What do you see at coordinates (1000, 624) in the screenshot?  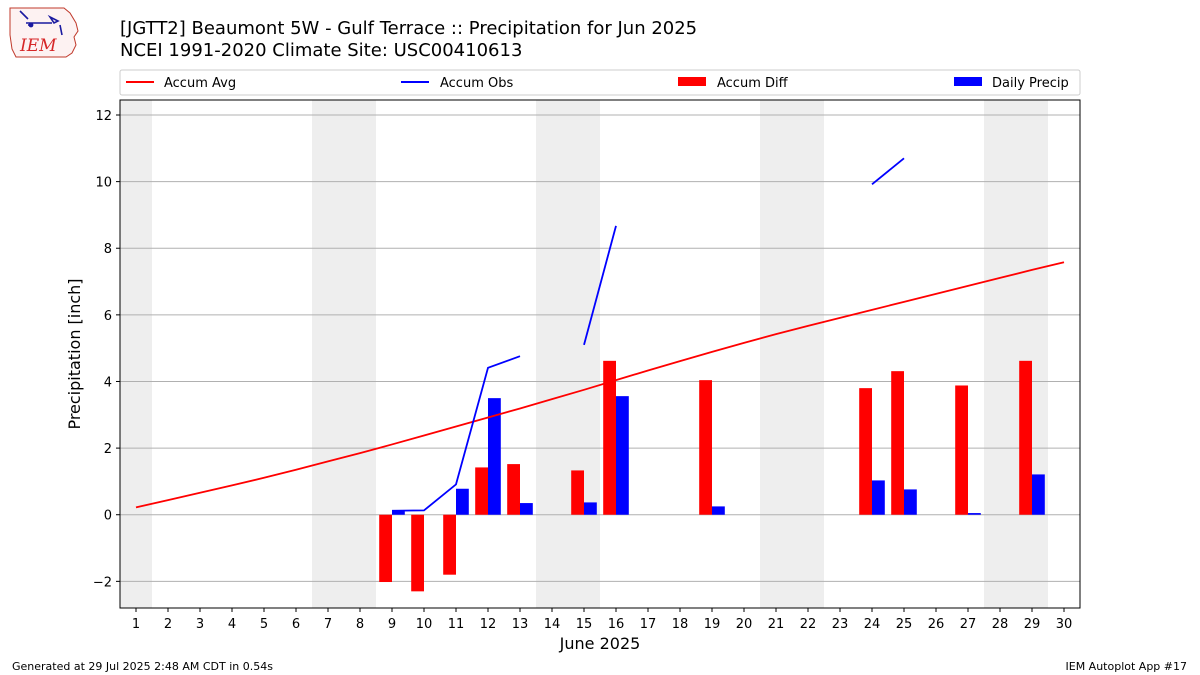 I see `x-tick-label: 28` at bounding box center [1000, 624].